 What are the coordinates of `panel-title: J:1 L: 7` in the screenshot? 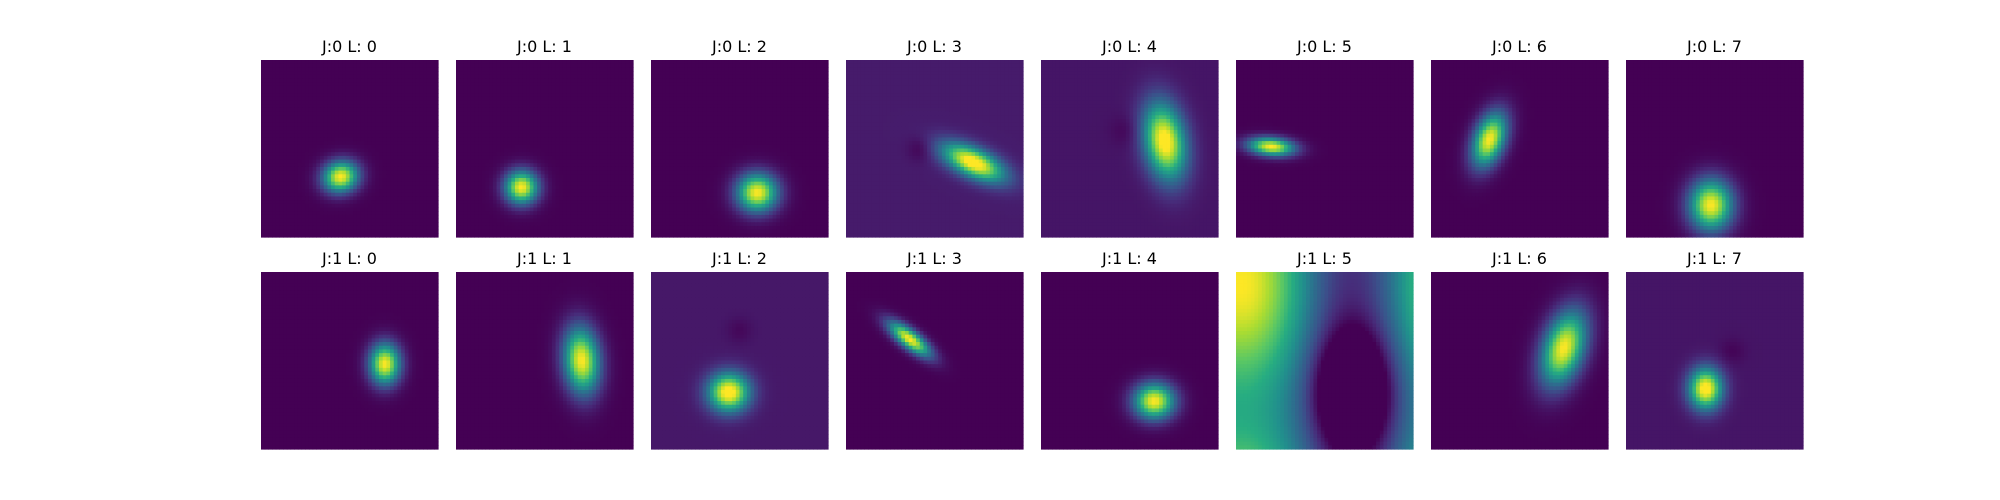 It's located at (1714, 258).